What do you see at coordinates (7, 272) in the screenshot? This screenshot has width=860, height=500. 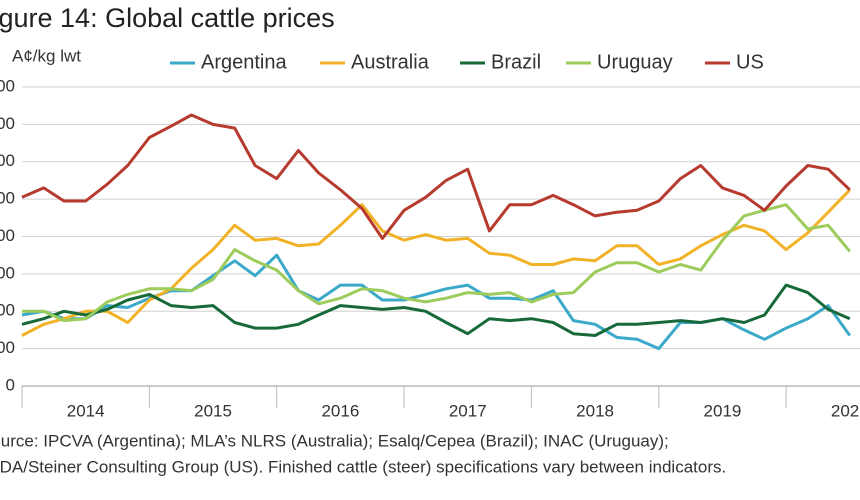 I see `y-tick-label: 300` at bounding box center [7, 272].